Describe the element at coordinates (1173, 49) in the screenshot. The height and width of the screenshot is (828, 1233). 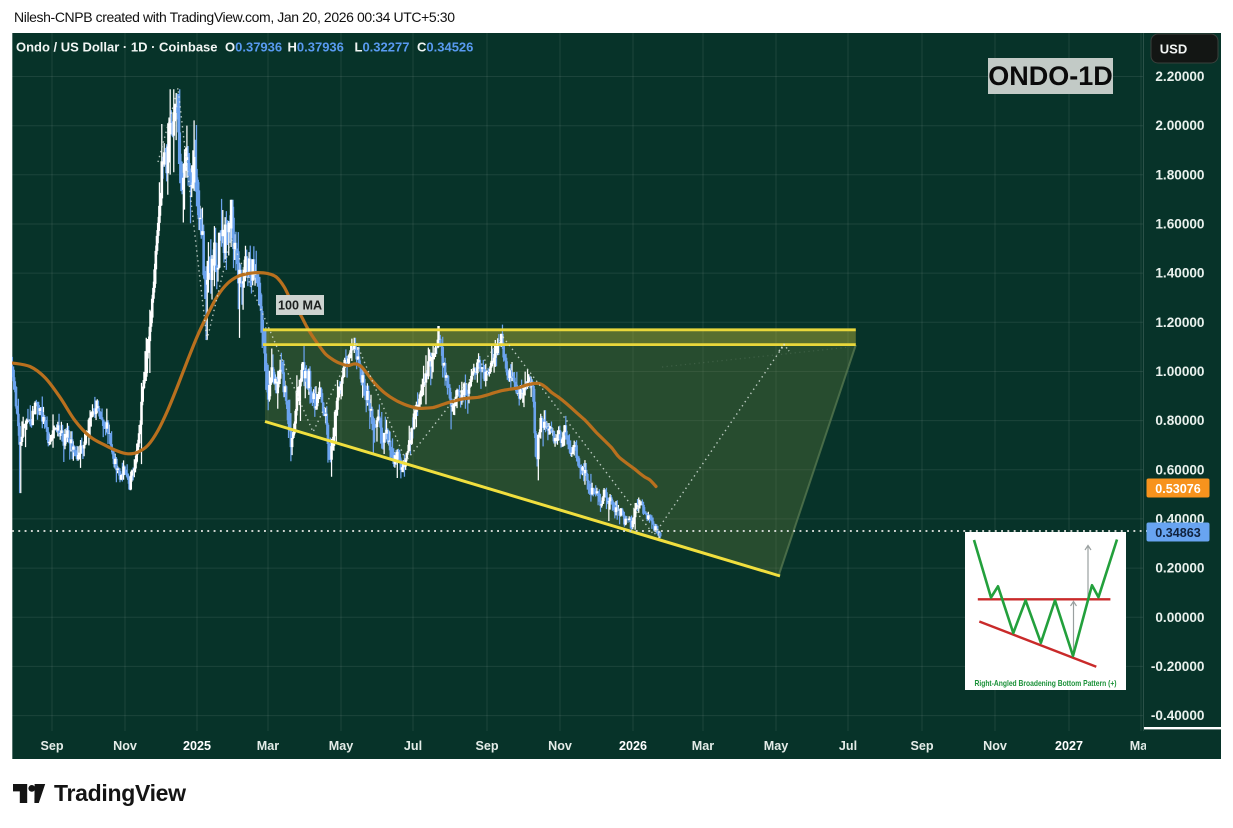
I see `svg-text: USD` at that location.